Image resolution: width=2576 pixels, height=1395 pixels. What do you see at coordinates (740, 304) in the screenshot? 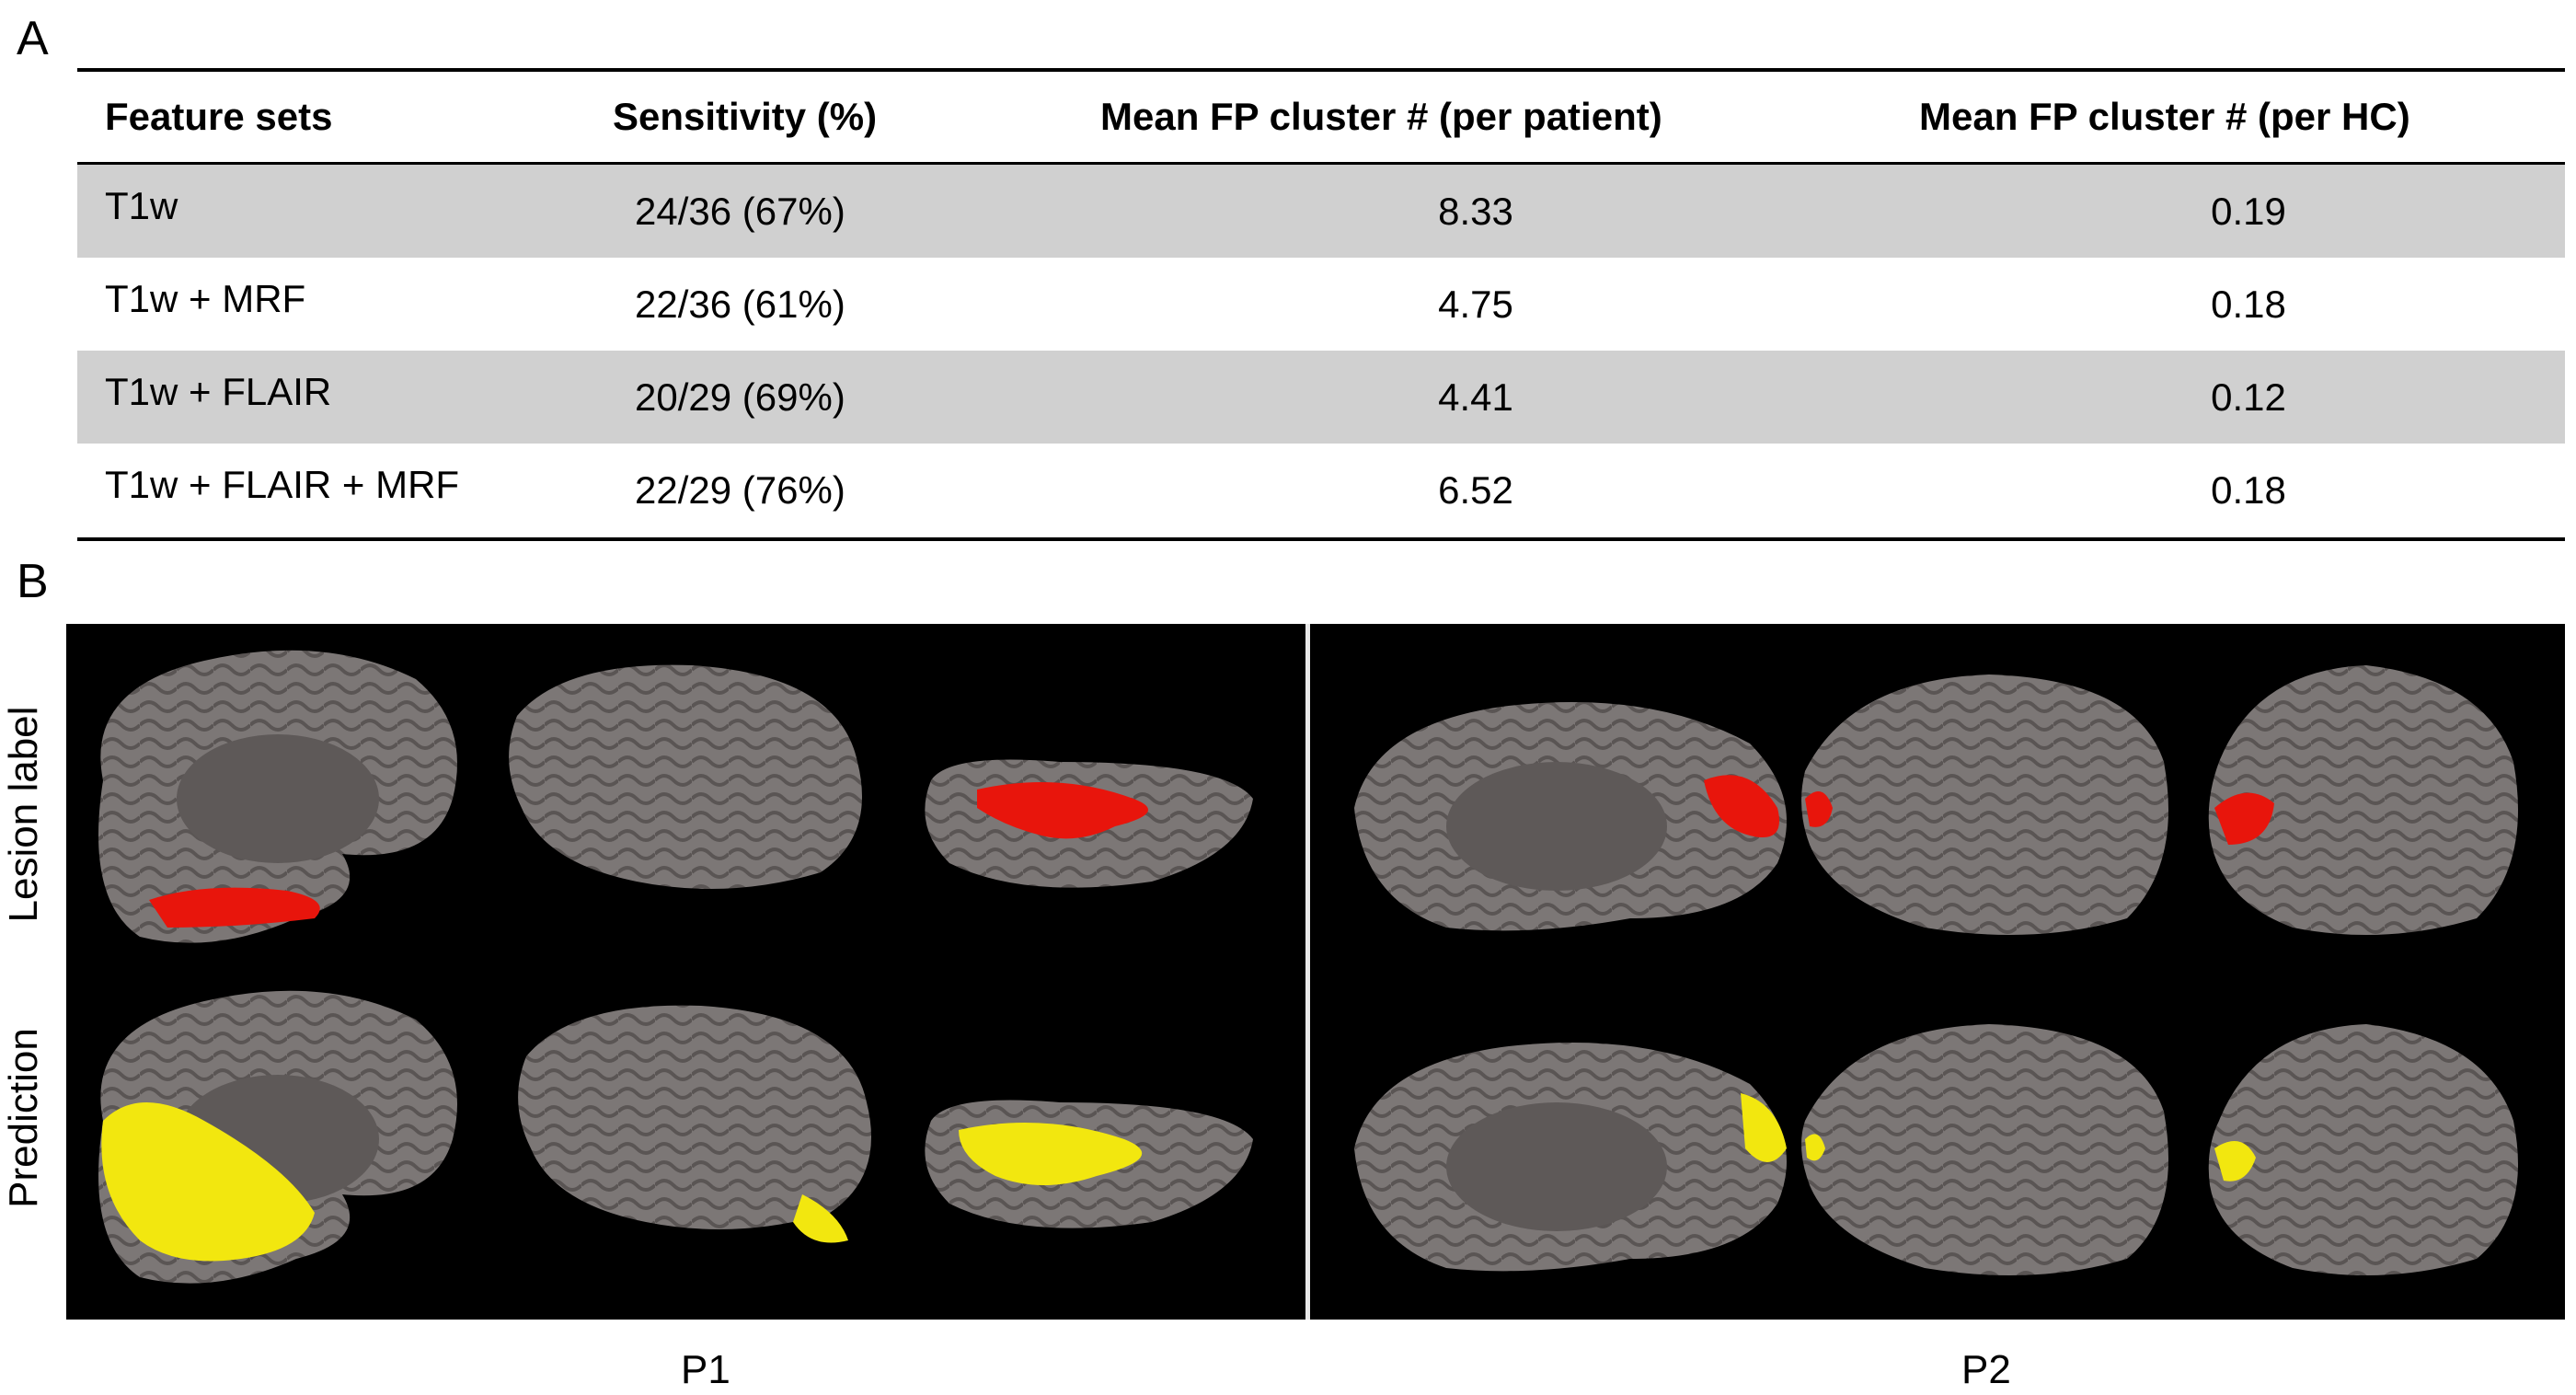
I see `cell-sensitivity: 22/36 (61%)` at bounding box center [740, 304].